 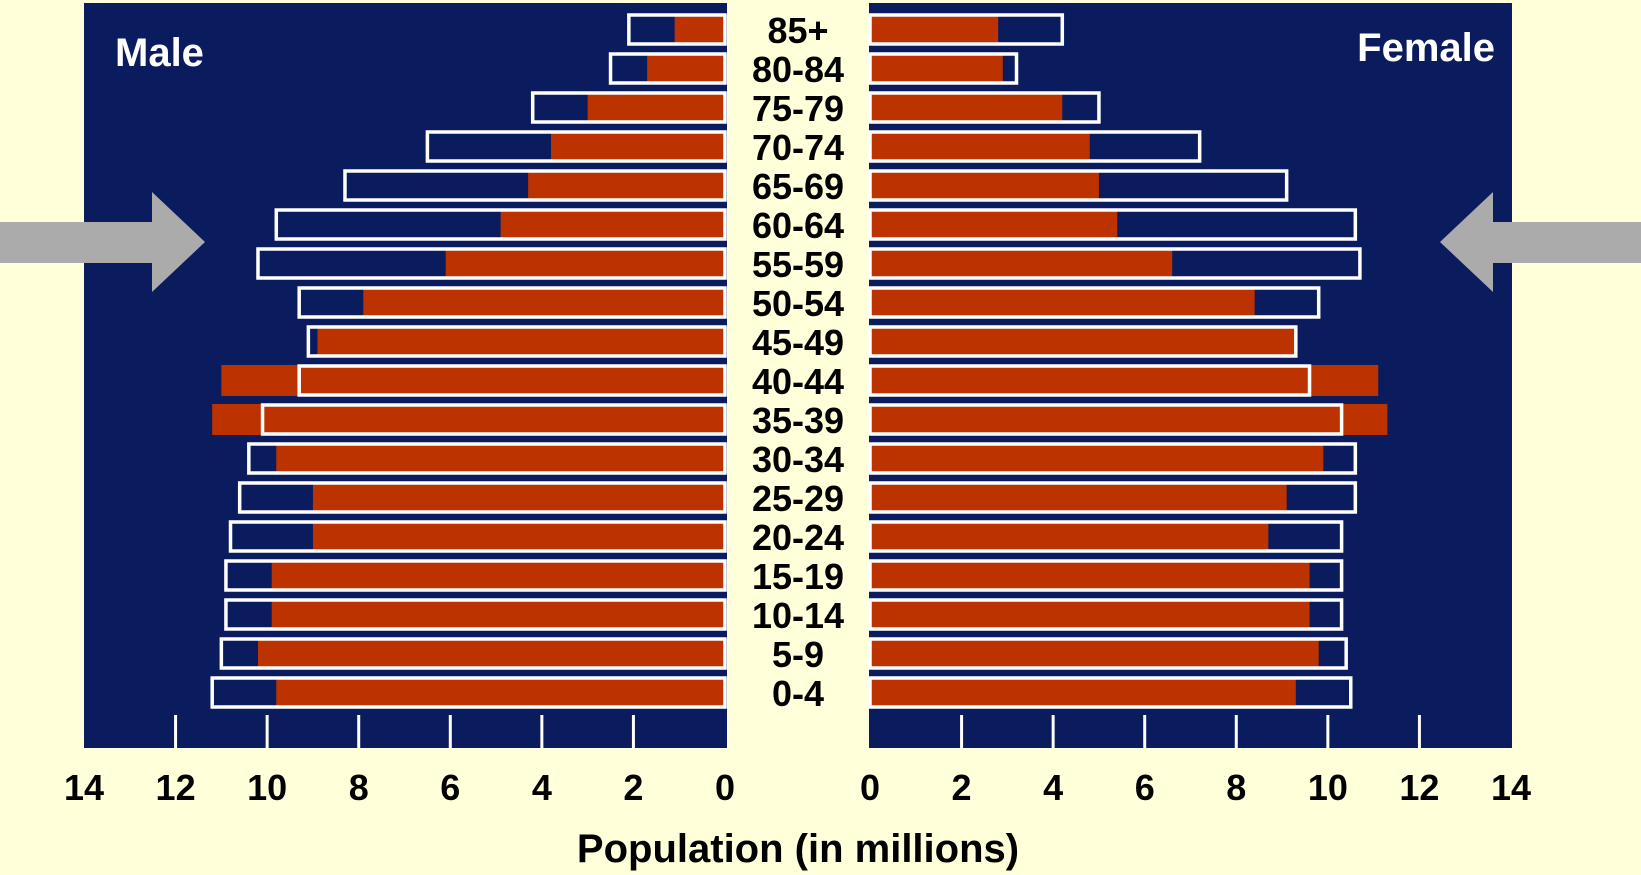 I want to click on age-label-65-69: 65-69, so click(x=798, y=186).